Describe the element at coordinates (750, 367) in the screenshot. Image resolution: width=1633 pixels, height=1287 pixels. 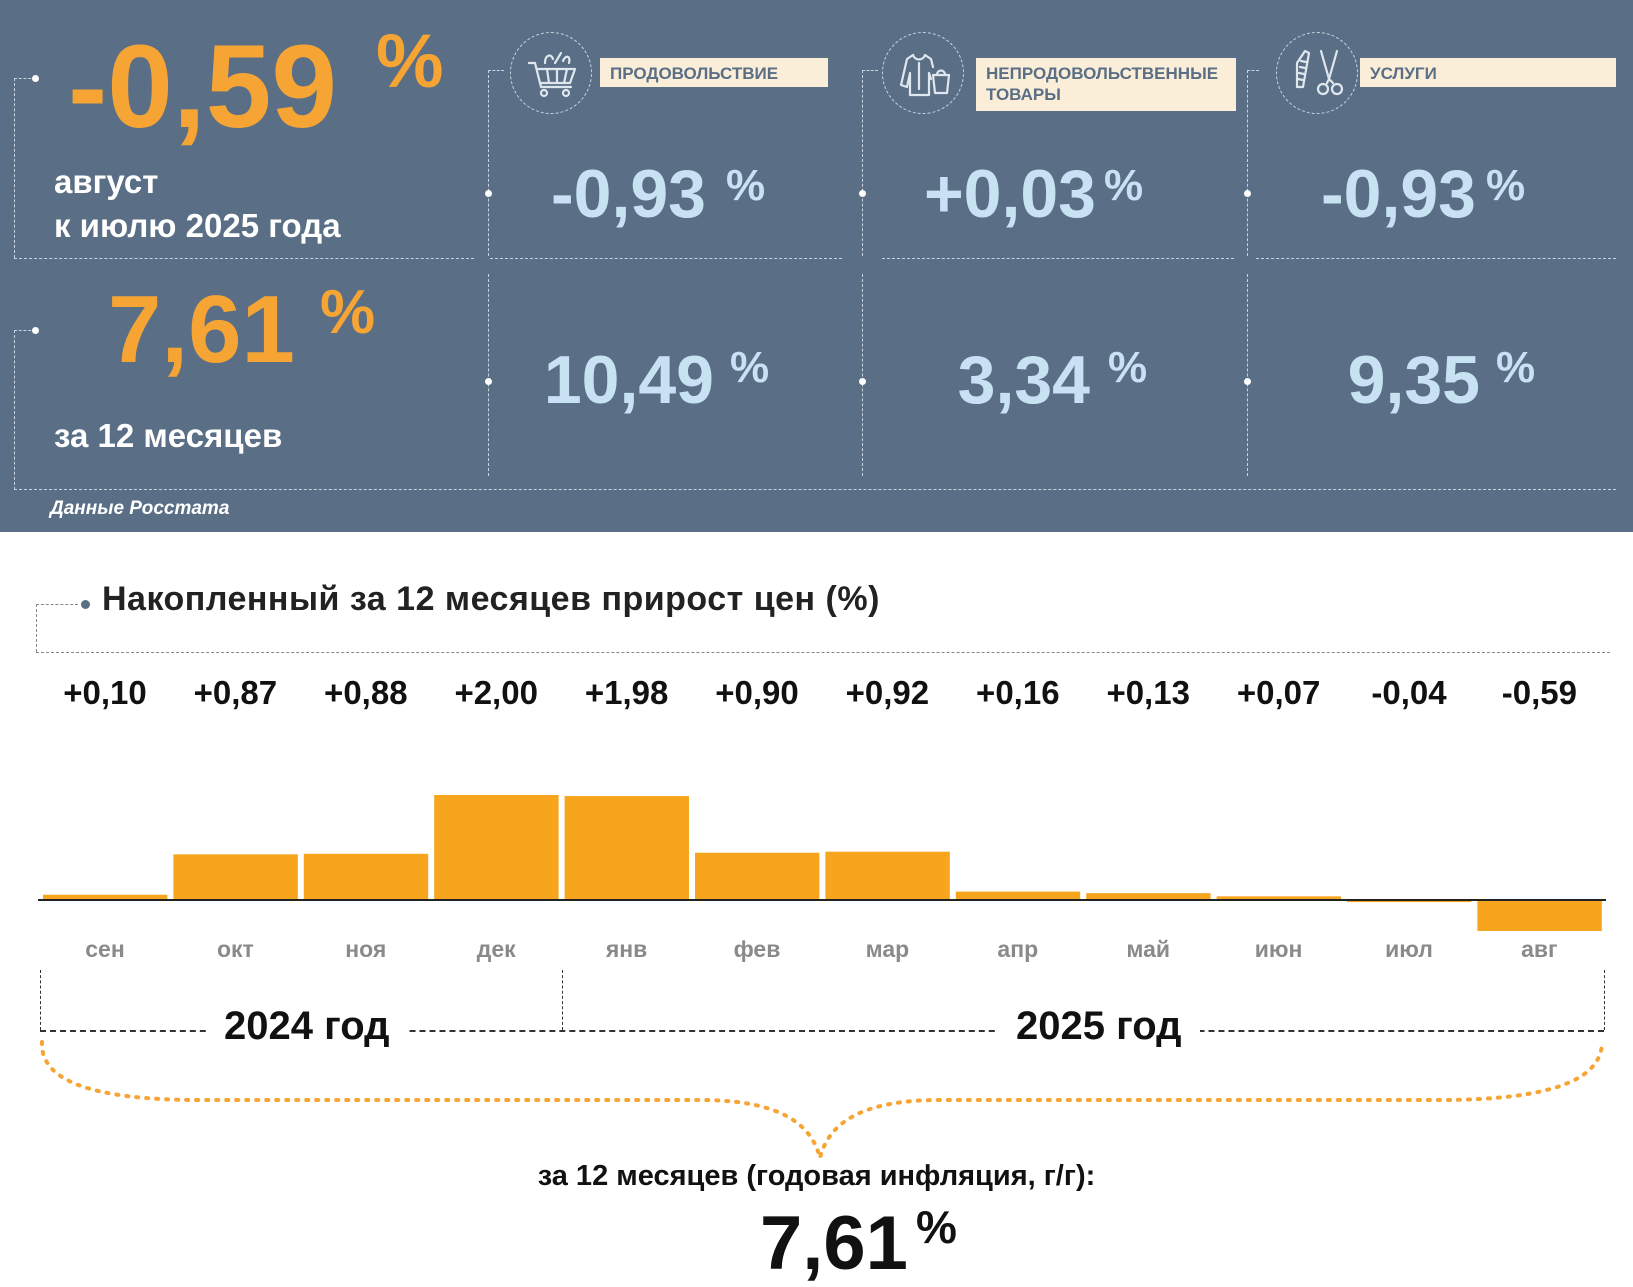
I see `food-yearly-unit: %` at that location.